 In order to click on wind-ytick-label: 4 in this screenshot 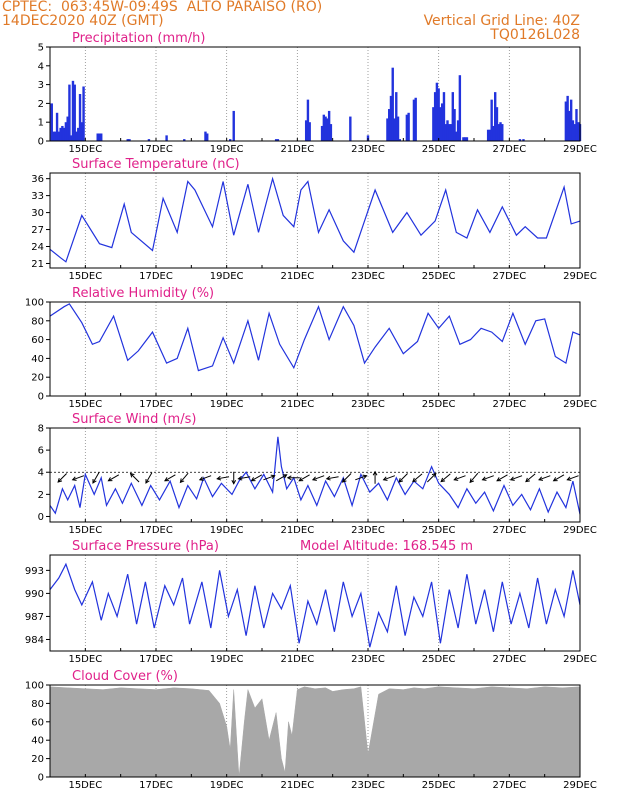, I will do `click(41, 473)`.